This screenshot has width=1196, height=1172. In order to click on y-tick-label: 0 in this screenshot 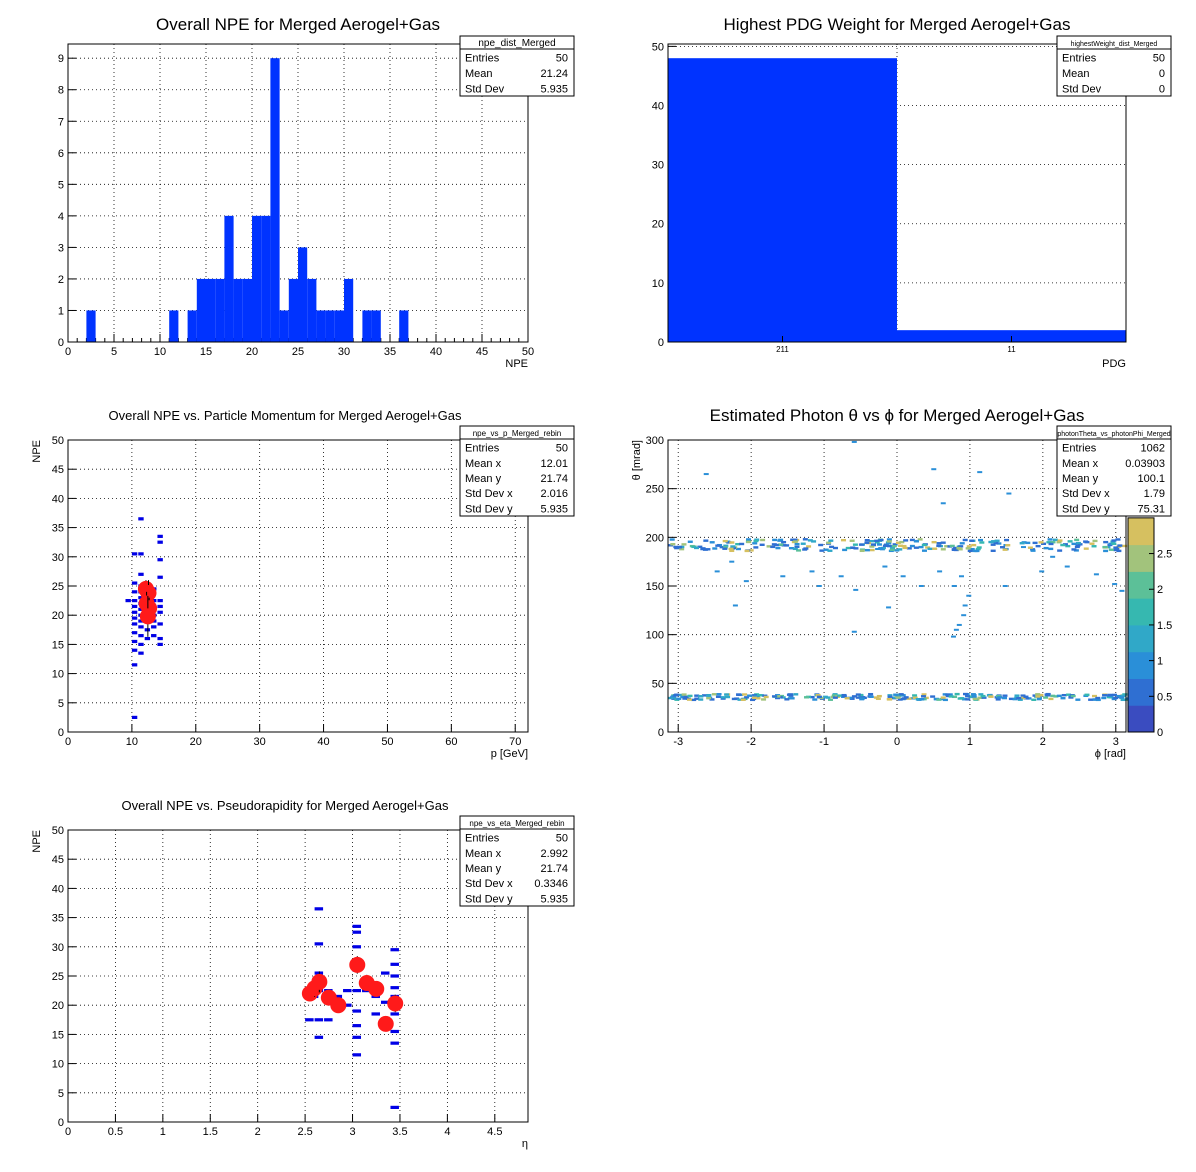, I will do `click(61, 343)`.